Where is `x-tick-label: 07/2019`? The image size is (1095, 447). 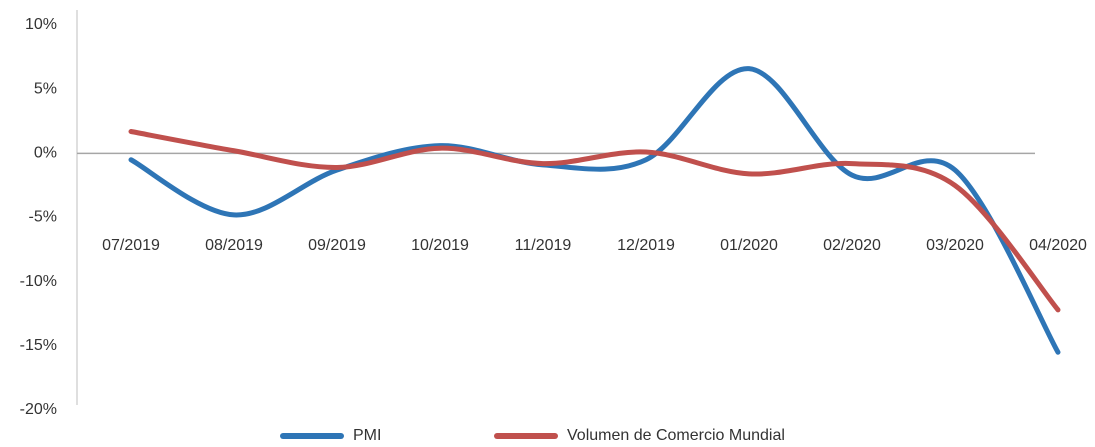 x-tick-label: 07/2019 is located at coordinates (131, 245).